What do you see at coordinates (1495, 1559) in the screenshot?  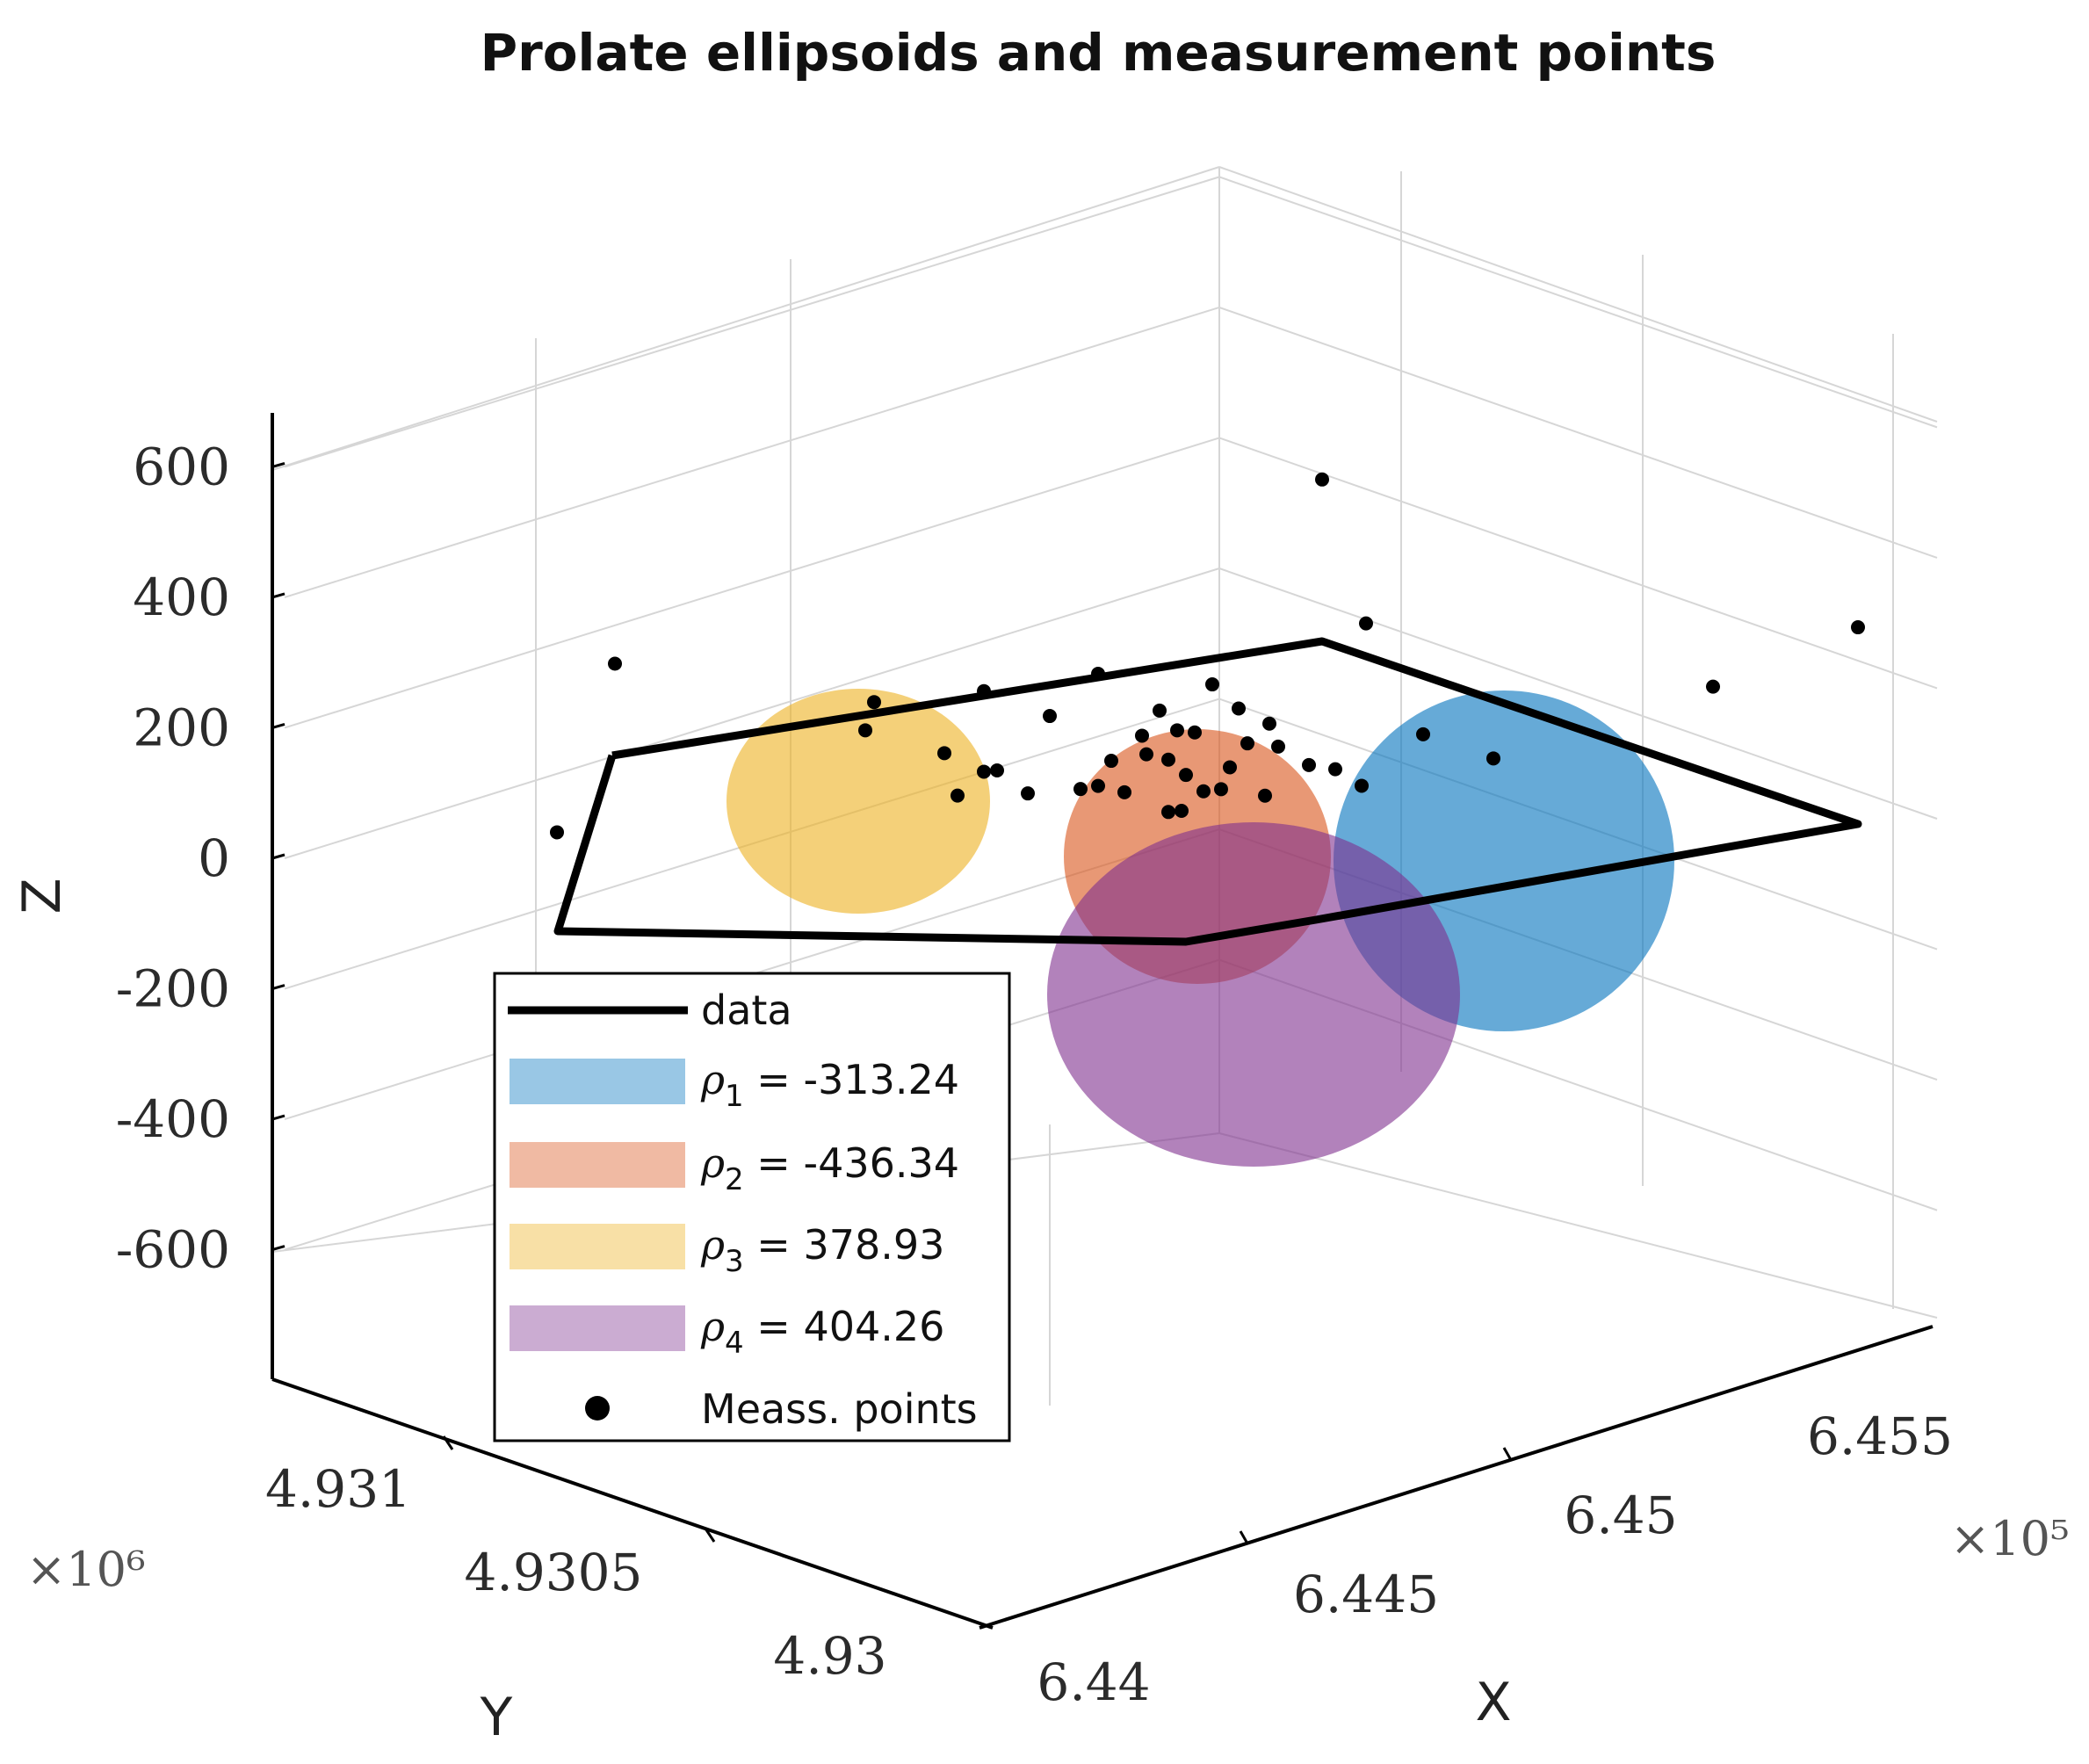 I see `x-ticks: 6.44 6.445 6.45 6.455` at bounding box center [1495, 1559].